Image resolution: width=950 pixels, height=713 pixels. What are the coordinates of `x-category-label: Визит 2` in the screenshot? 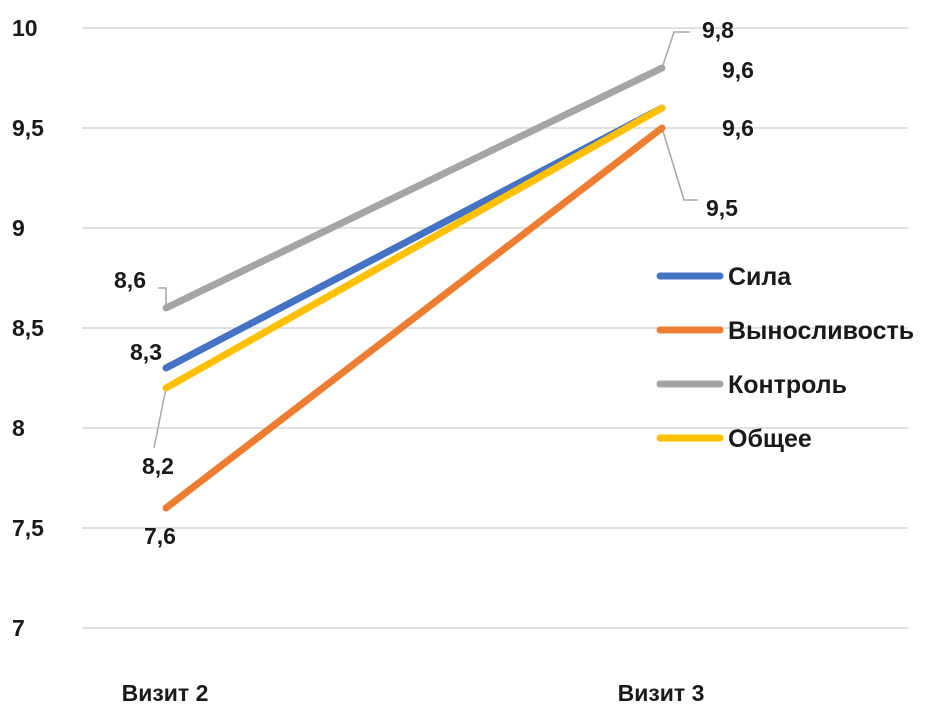 It's located at (165, 693).